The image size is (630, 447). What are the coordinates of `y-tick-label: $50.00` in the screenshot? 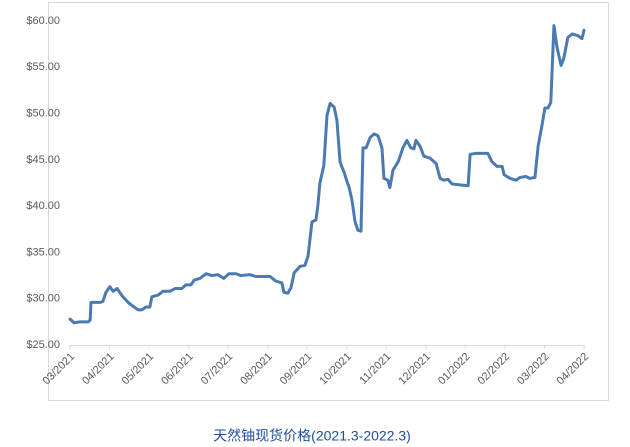 It's located at (43, 113).